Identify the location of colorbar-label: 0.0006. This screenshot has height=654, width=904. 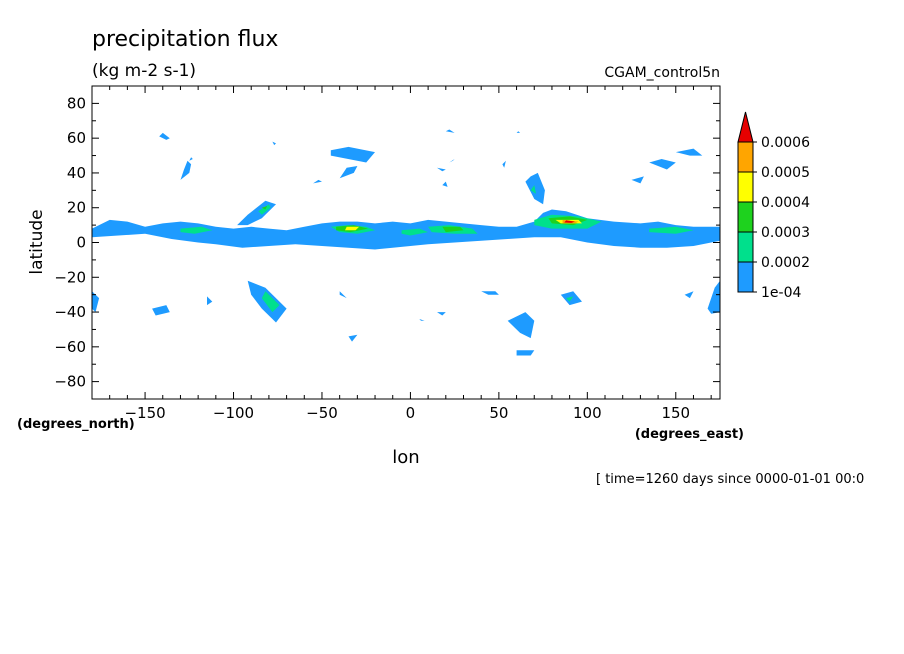
(785, 143).